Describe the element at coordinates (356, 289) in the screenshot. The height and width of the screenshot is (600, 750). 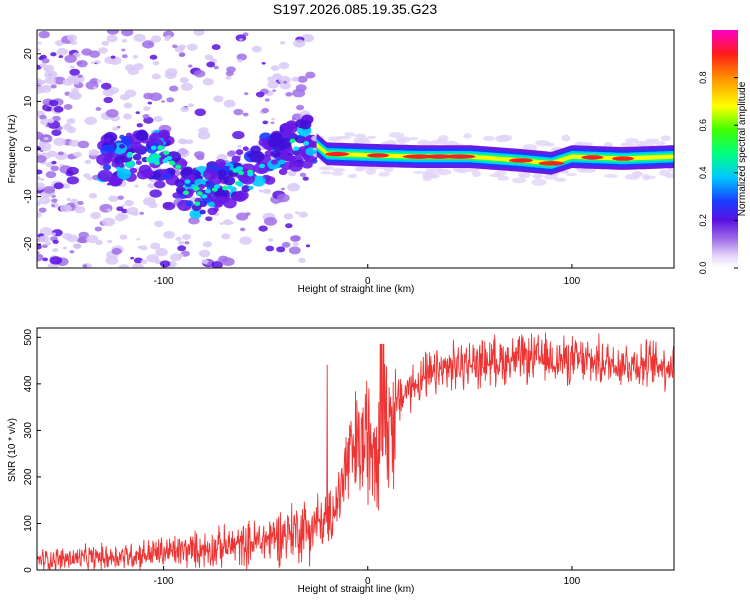
I see `spectrogram-xlabel: Height of straight line (km)` at that location.